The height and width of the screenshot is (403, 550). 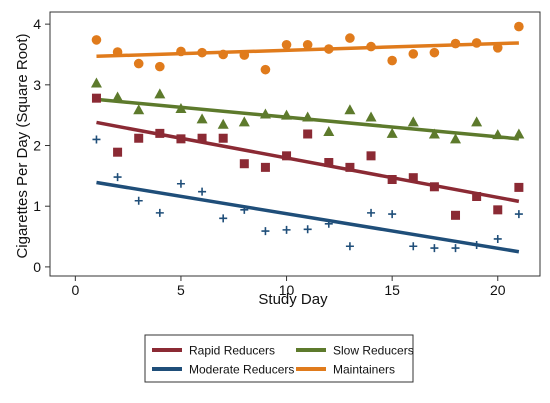 What do you see at coordinates (392, 290) in the screenshot?
I see `x-tick-label: 15` at bounding box center [392, 290].